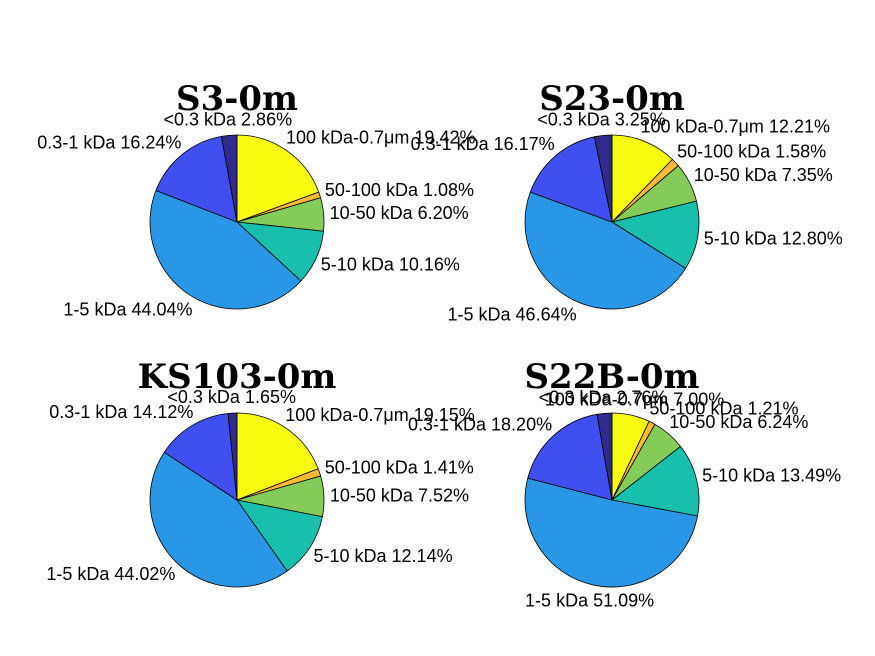  I want to click on slice-label: 50-100 kDa 1.21%, so click(723, 409).